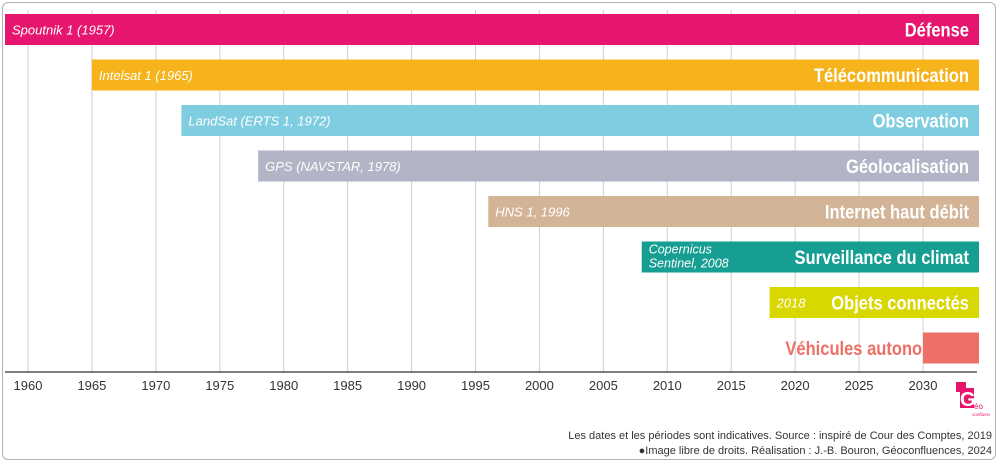 The width and height of the screenshot is (1000, 465). What do you see at coordinates (91, 385) in the screenshot?
I see `x-tick-label: 1965` at bounding box center [91, 385].